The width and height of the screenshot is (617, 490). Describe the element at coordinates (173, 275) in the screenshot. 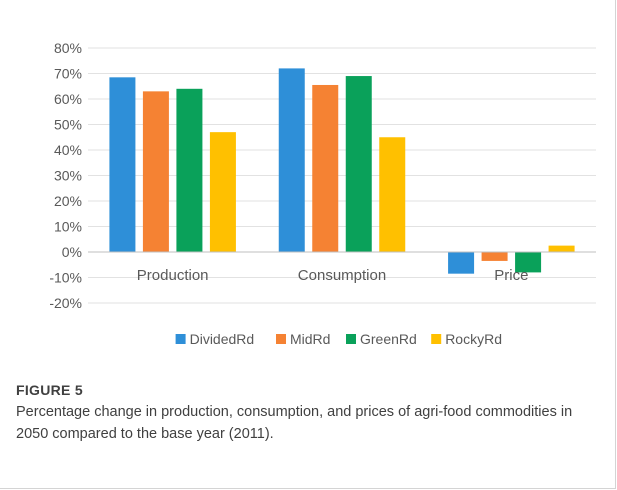

I see `category-label: Production` at that location.